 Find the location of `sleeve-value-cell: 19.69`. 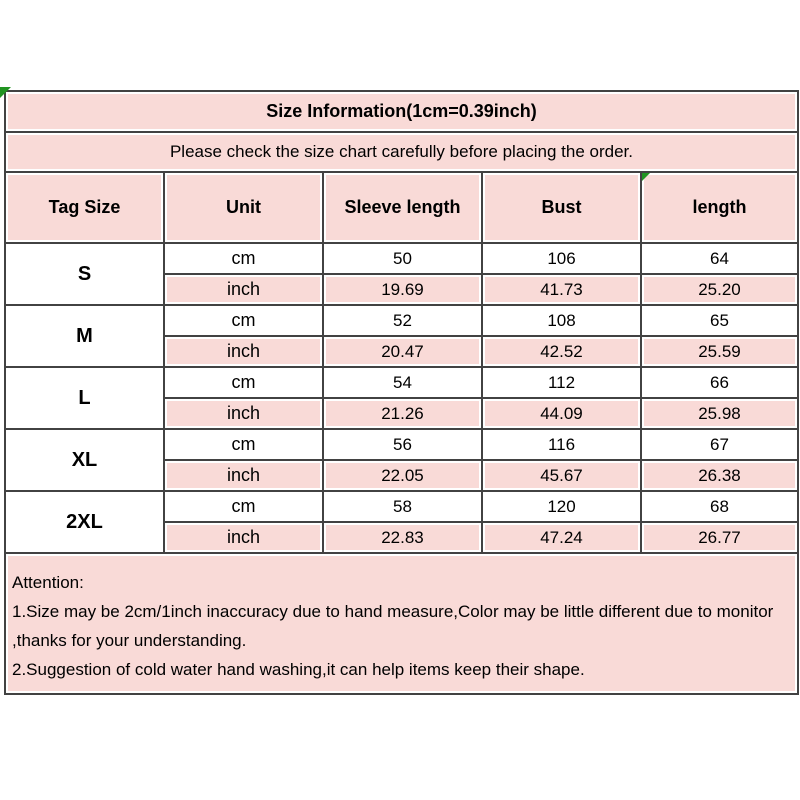

sleeve-value-cell: 19.69 is located at coordinates (402, 289).